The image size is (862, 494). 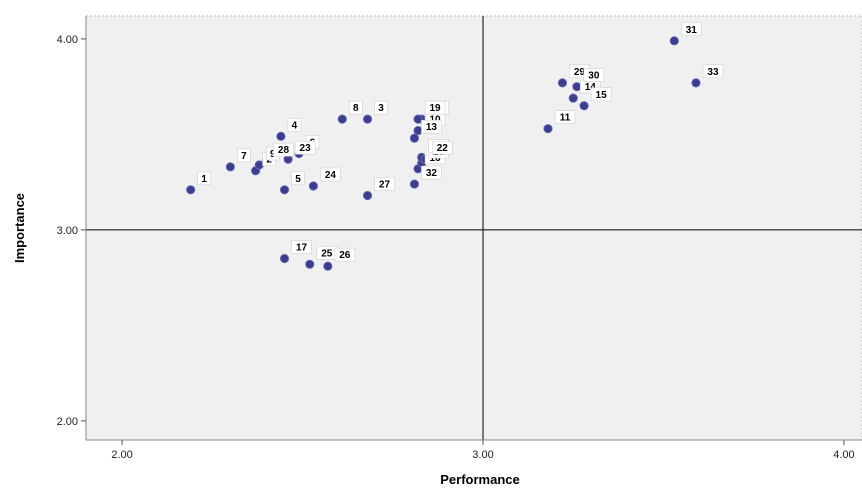 I want to click on data-label: 5, so click(x=298, y=179).